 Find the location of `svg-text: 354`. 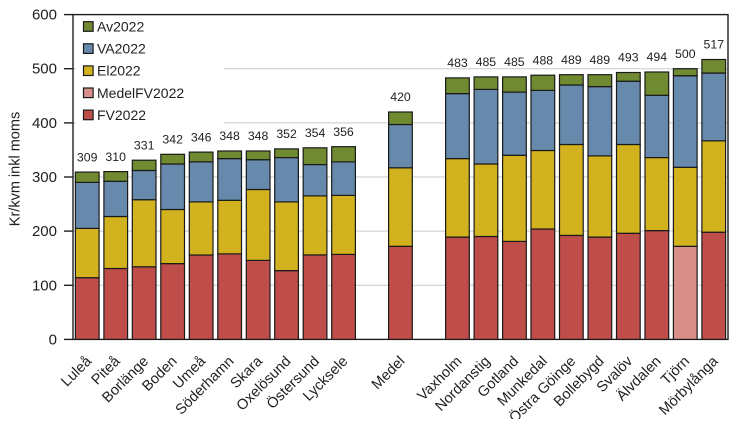

svg-text: 354 is located at coordinates (315, 133).